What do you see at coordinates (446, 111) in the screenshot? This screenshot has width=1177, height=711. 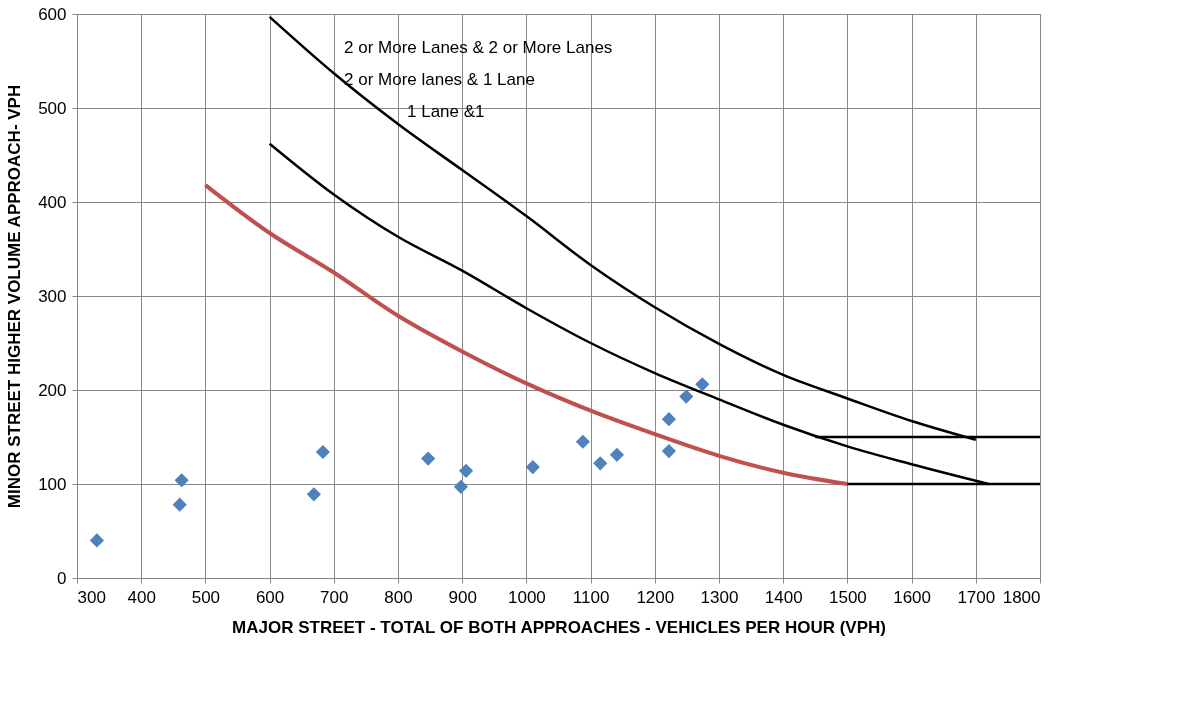 I see `annotation: 1 Lane &1` at bounding box center [446, 111].